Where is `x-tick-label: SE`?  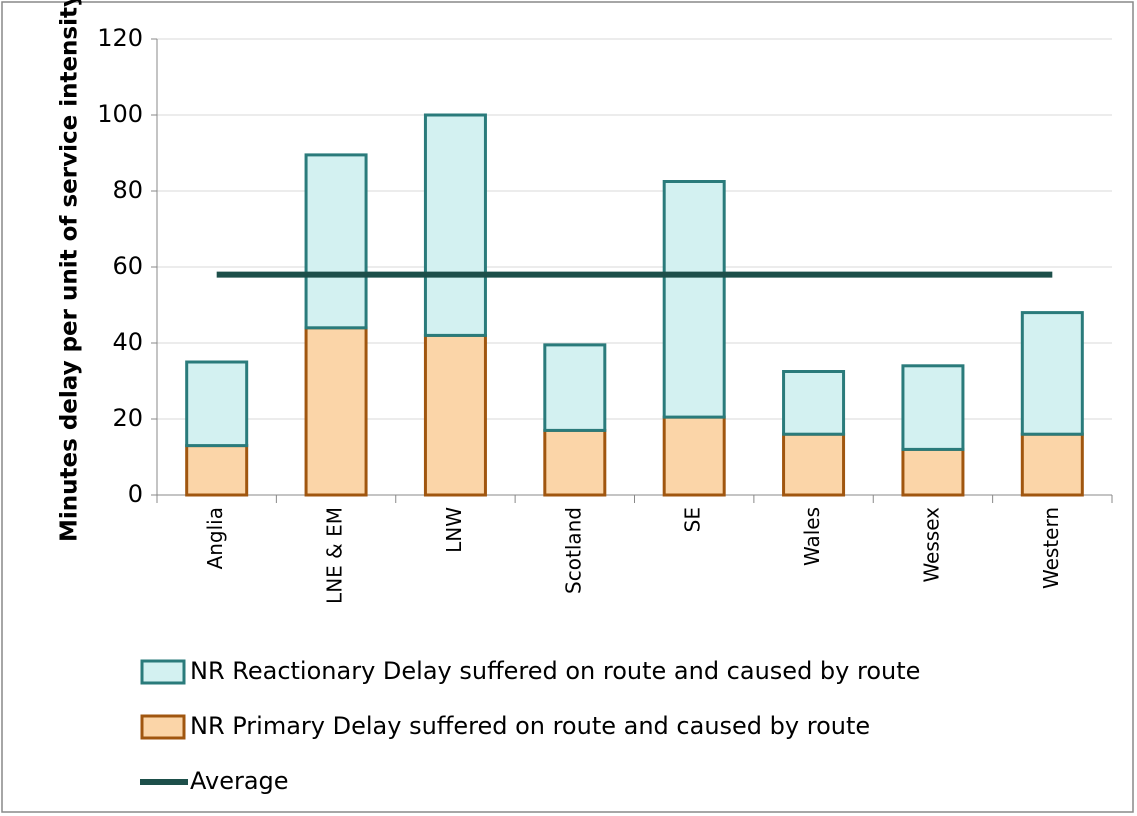 x-tick-label: SE is located at coordinates (693, 519).